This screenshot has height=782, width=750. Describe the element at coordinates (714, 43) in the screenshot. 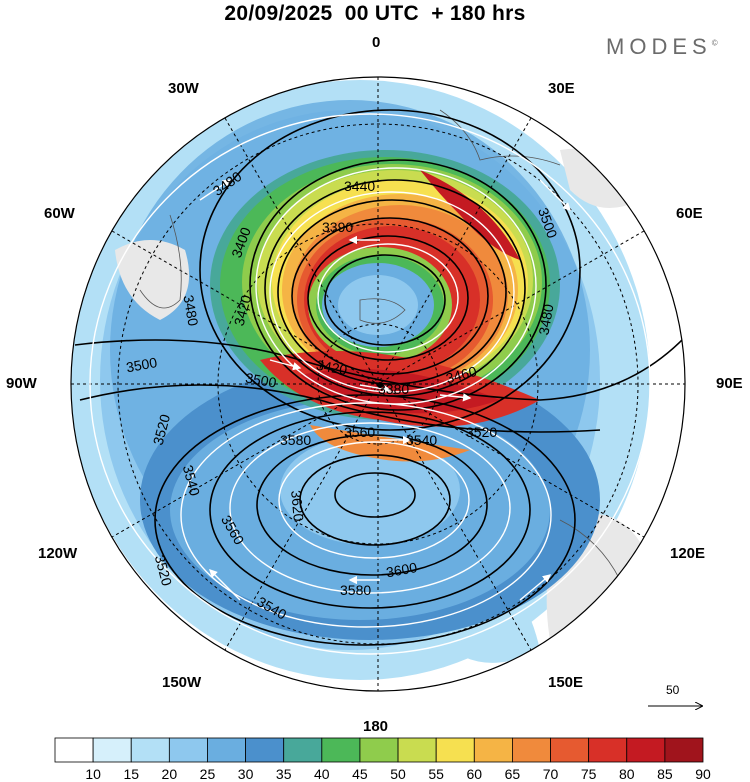

I see `brand-mark: ©` at that location.